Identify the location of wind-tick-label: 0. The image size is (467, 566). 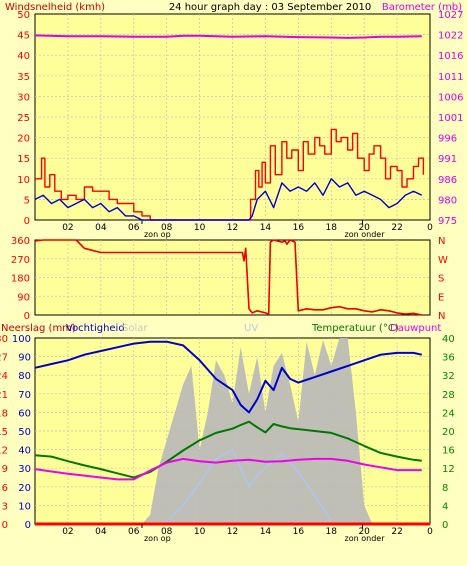
(27, 221).